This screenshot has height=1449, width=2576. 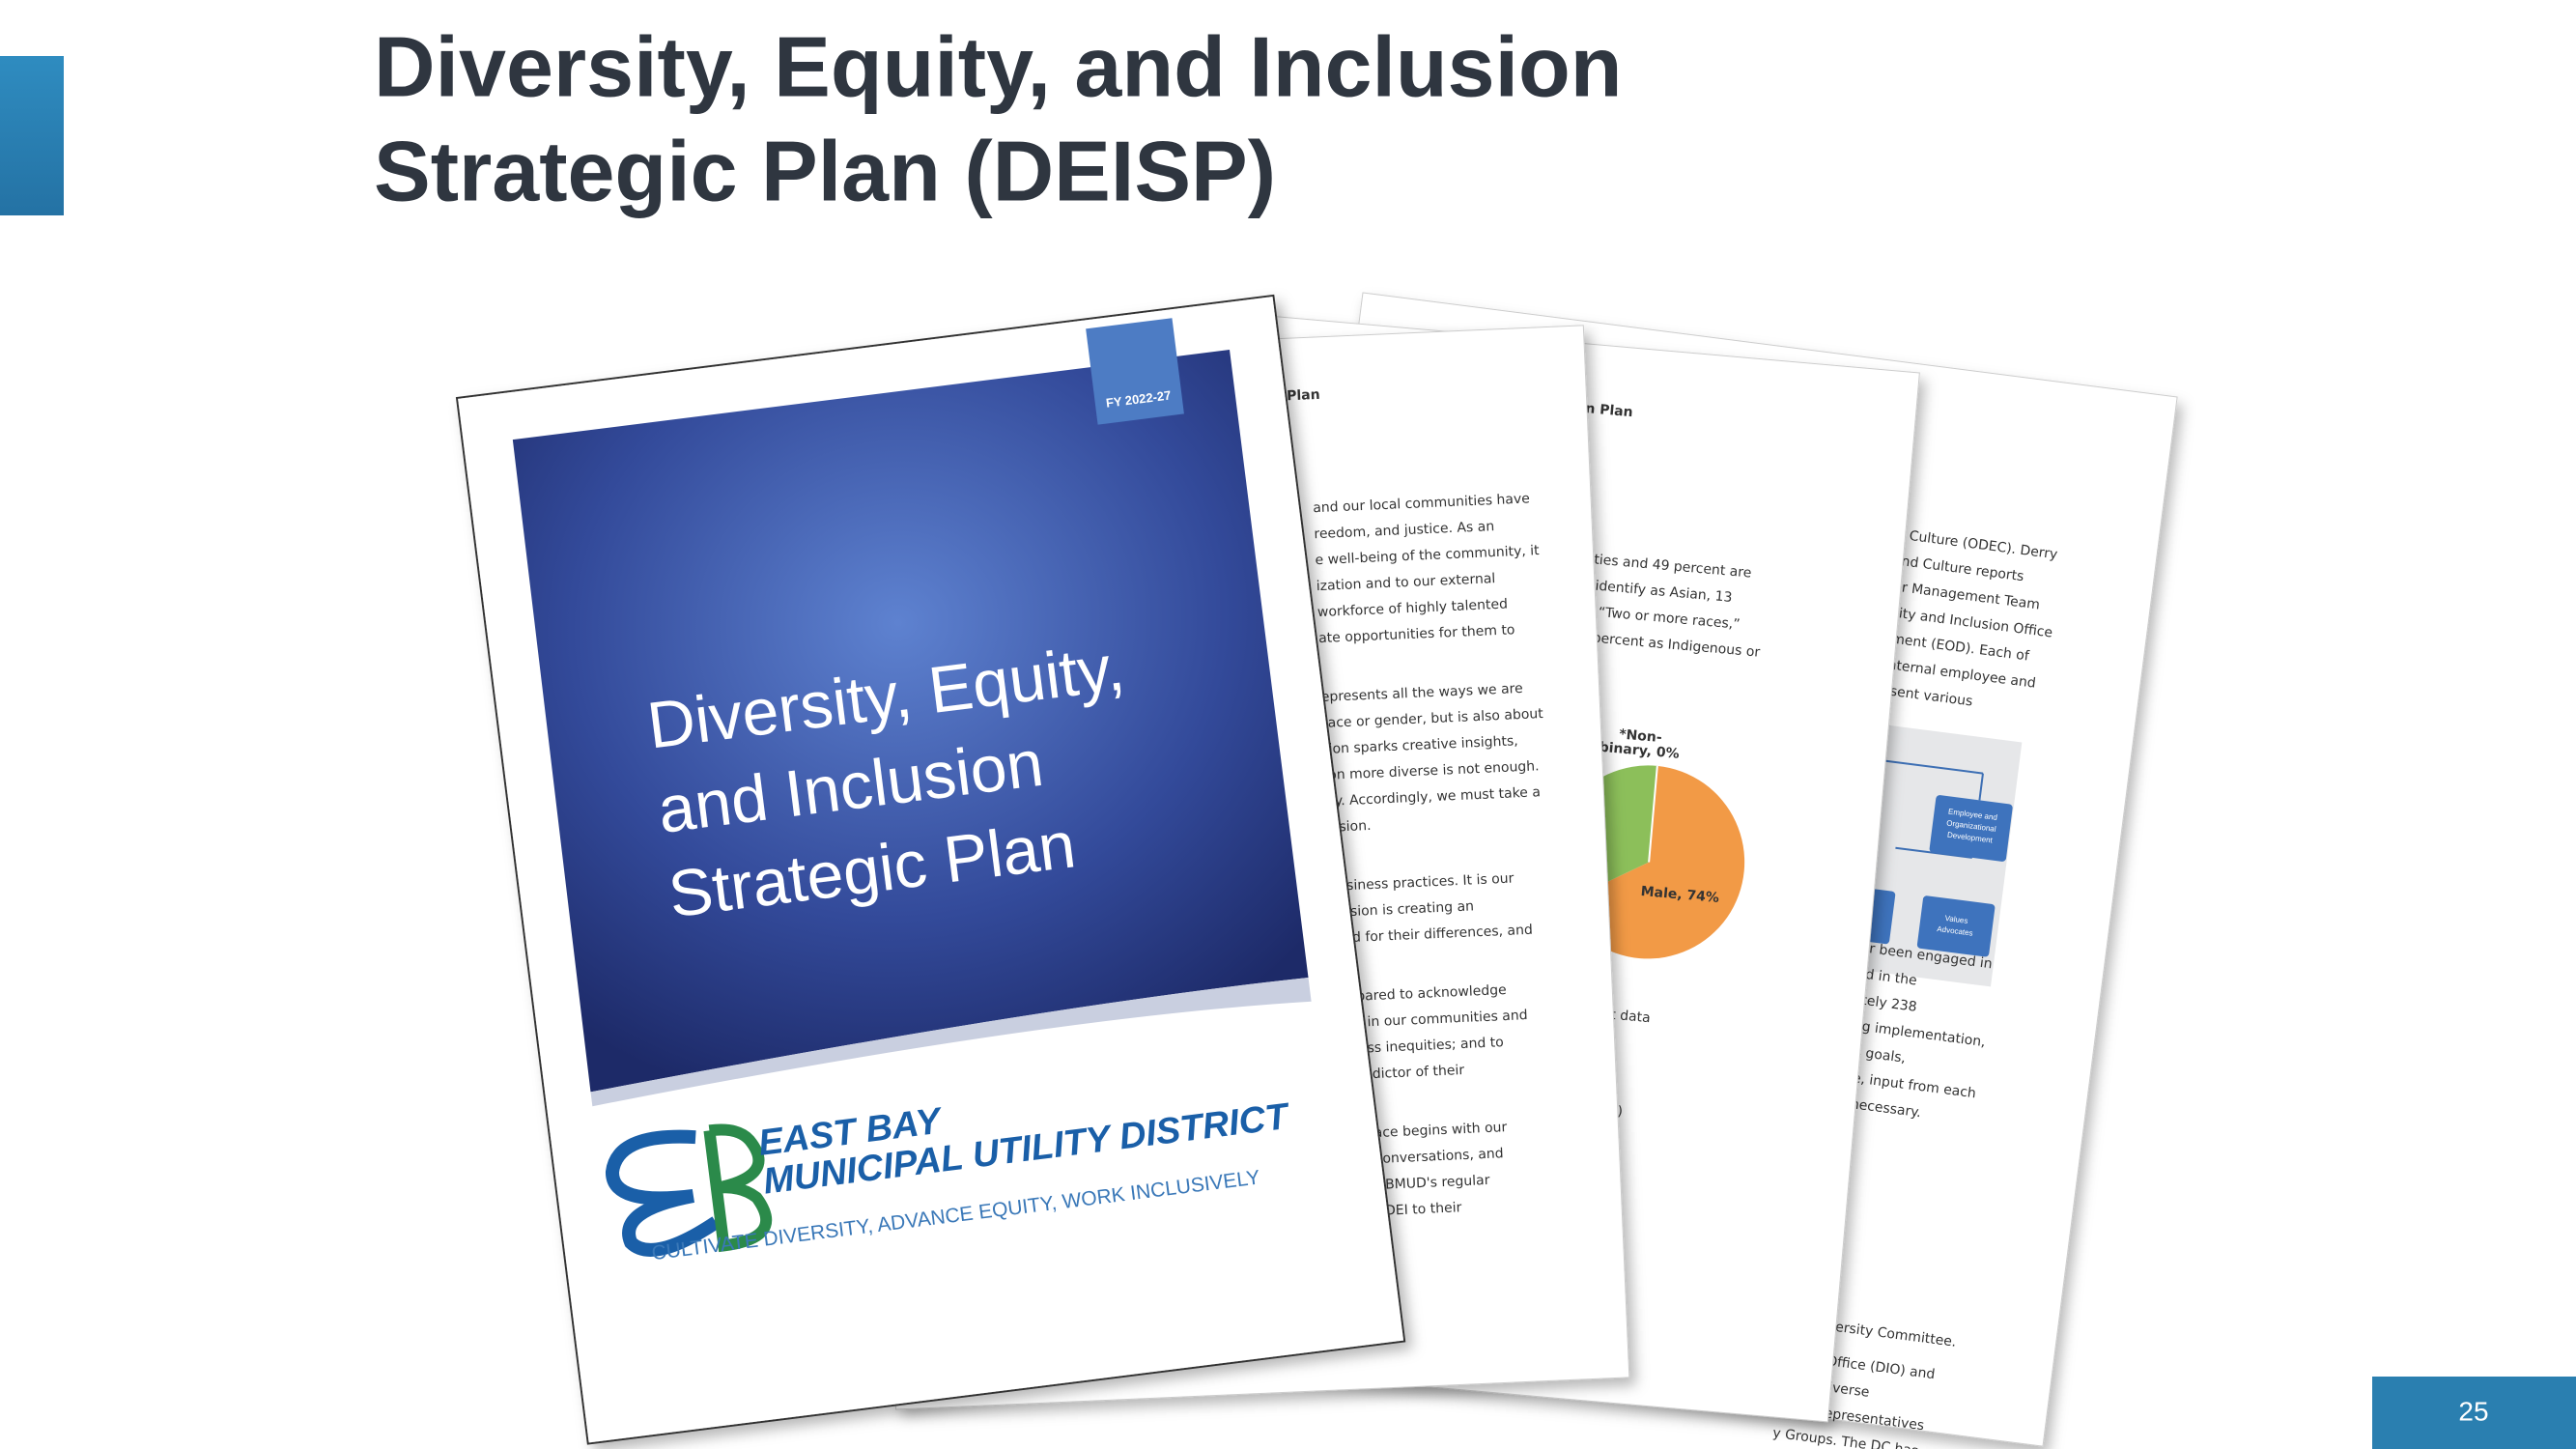 What do you see at coordinates (1420, 994) in the screenshot?
I see `body-text-line: prepared to acknowledge` at bounding box center [1420, 994].